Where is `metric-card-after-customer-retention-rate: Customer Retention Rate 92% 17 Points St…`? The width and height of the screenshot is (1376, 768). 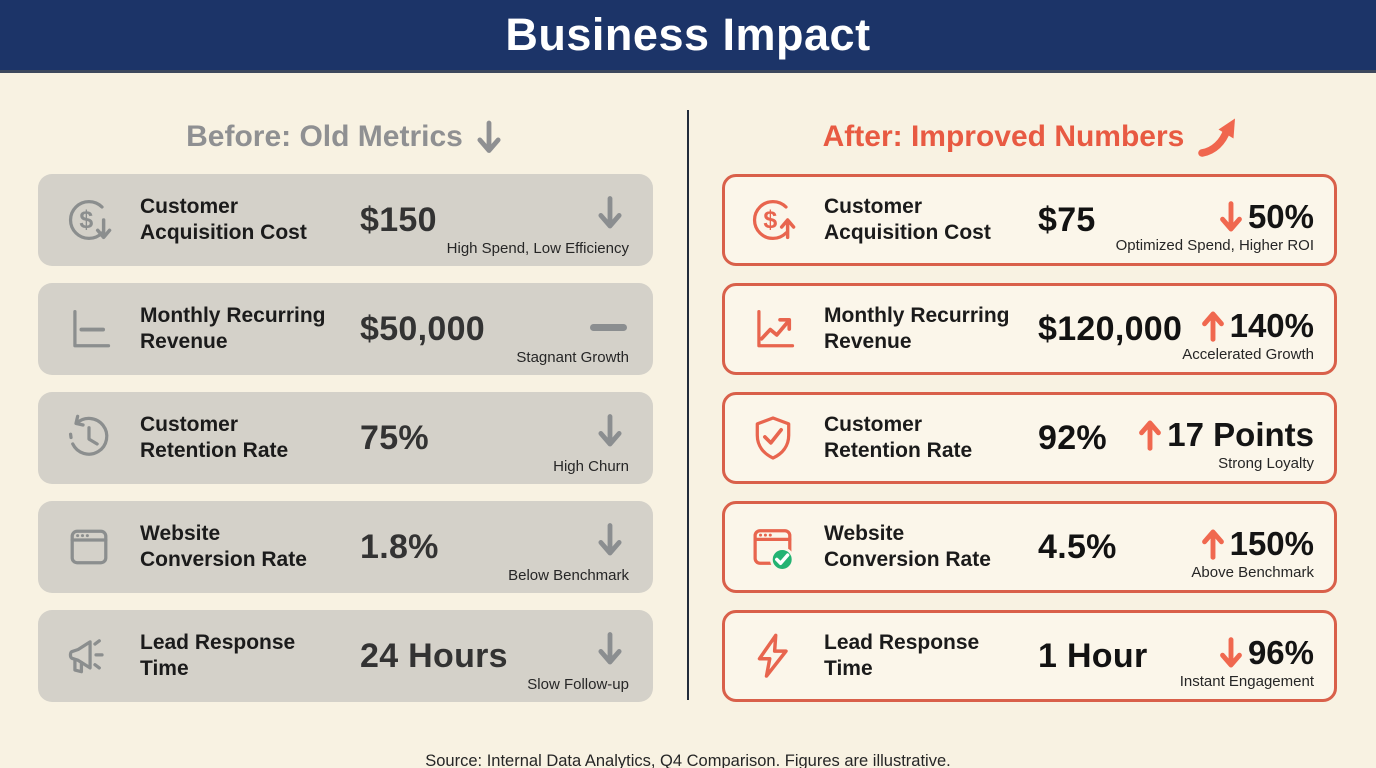
metric-card-after-customer-retention-rate: Customer Retention Rate 92% 17 Points St… is located at coordinates (1029, 438).